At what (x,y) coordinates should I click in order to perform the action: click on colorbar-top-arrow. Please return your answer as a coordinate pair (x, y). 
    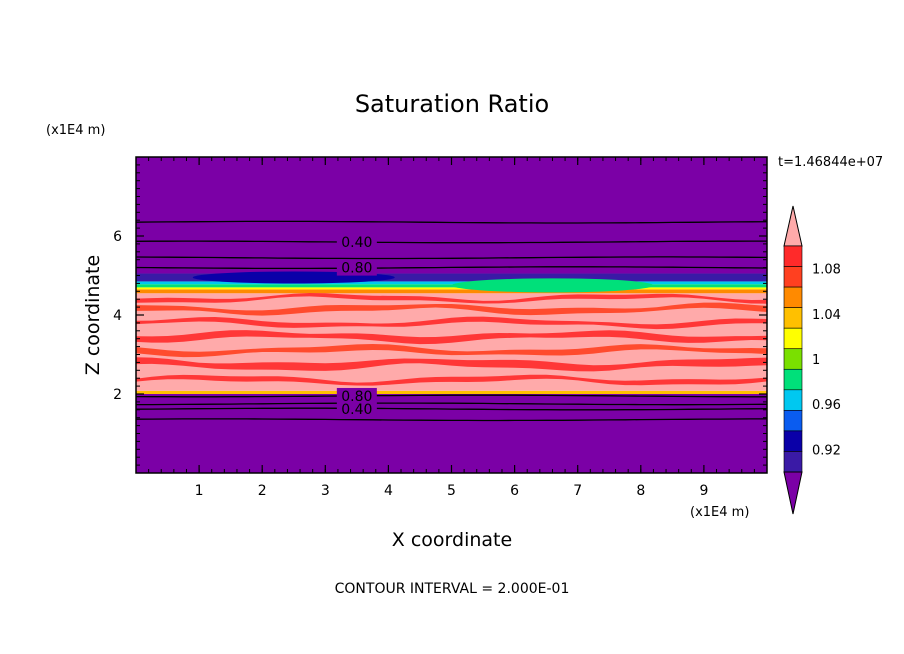
    Looking at the image, I should click on (793, 226).